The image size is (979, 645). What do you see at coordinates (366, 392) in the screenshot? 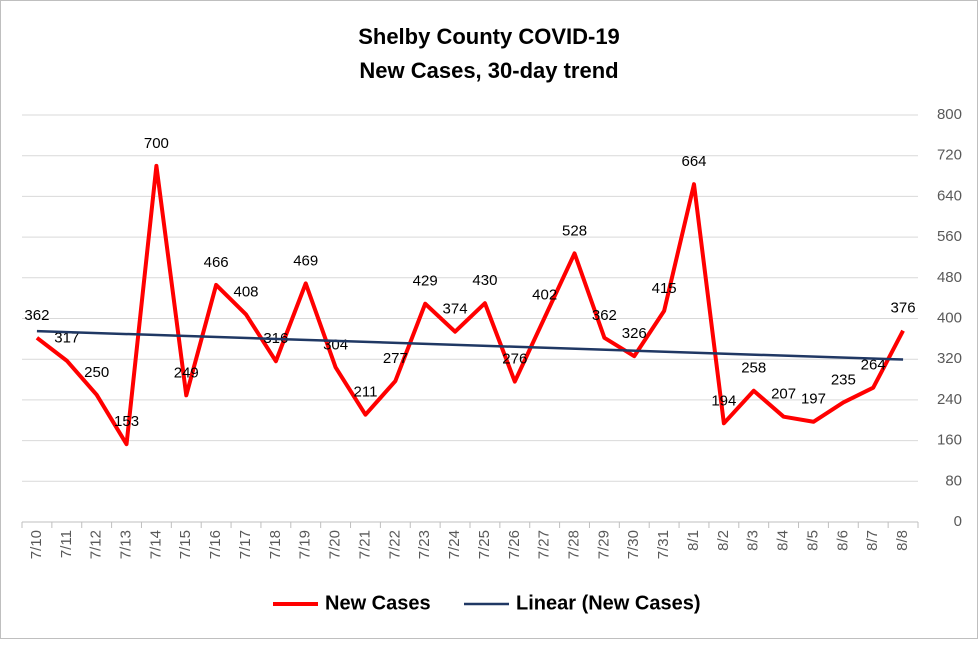
I see `data-label: 211` at bounding box center [366, 392].